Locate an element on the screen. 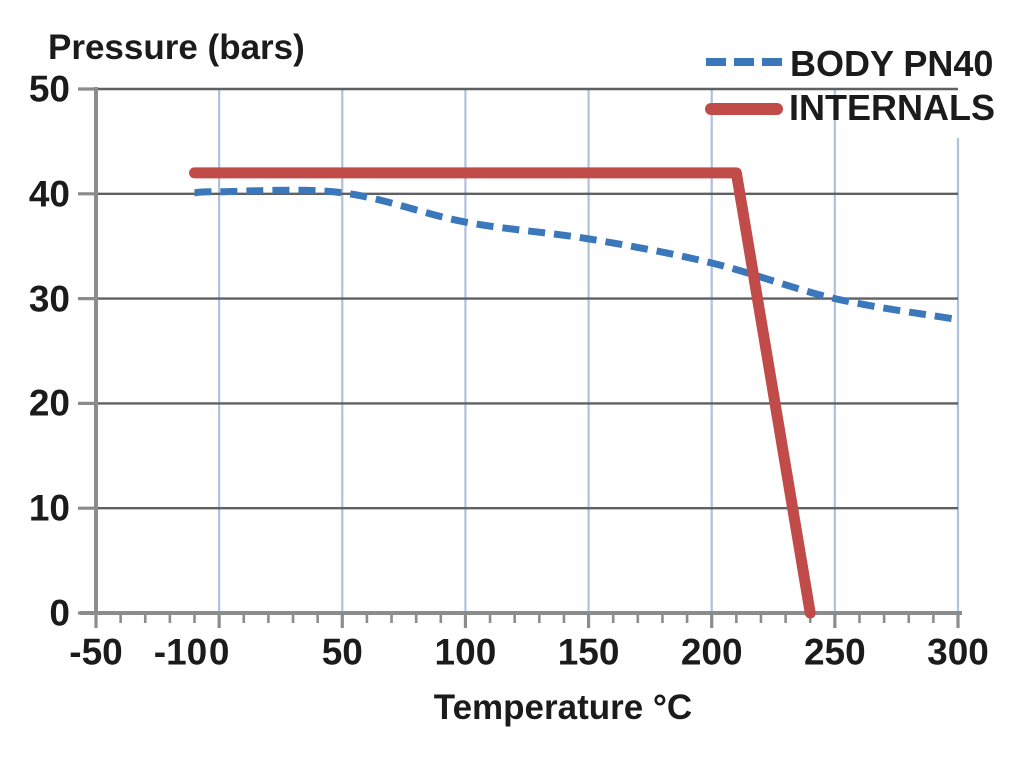 The height and width of the screenshot is (768, 1024). y-tick-label: 30 is located at coordinates (49, 299).